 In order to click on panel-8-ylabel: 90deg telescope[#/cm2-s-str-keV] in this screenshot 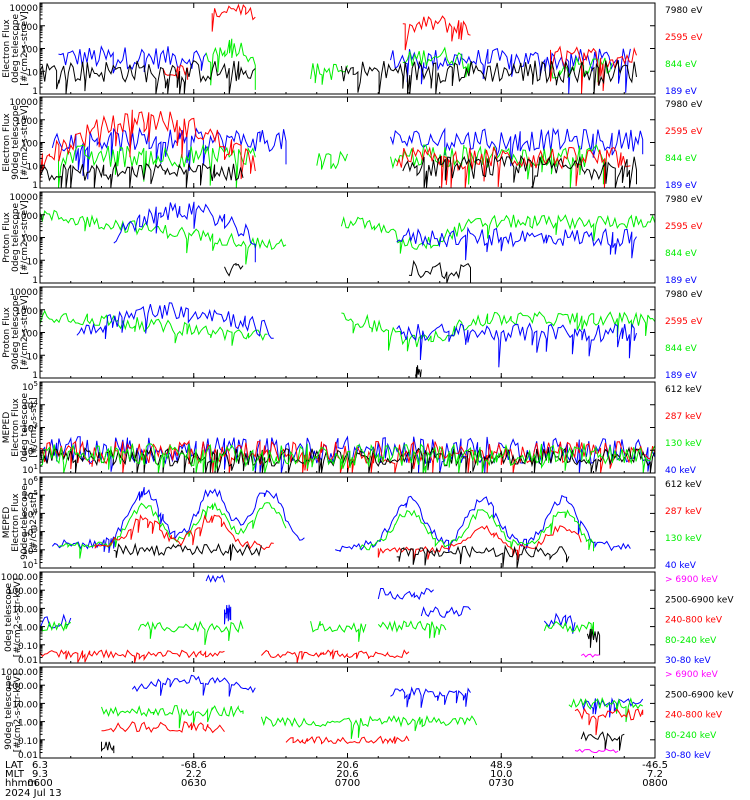, I will do `click(13, 712)`.